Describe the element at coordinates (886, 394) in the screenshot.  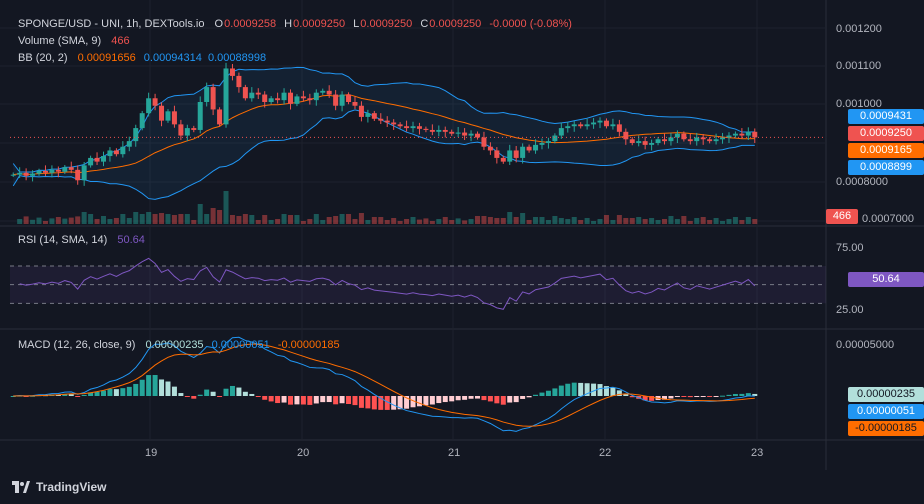
I see `macd-hist-tag: 0.00000235` at that location.